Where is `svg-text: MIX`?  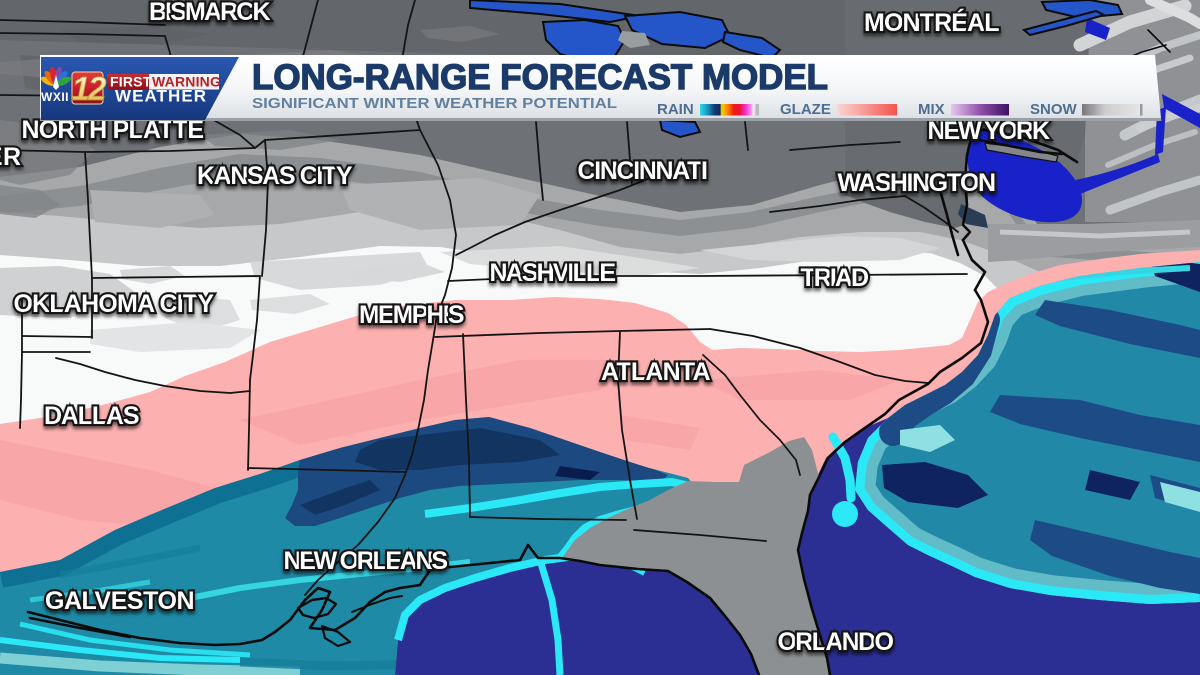 svg-text: MIX is located at coordinates (931, 109).